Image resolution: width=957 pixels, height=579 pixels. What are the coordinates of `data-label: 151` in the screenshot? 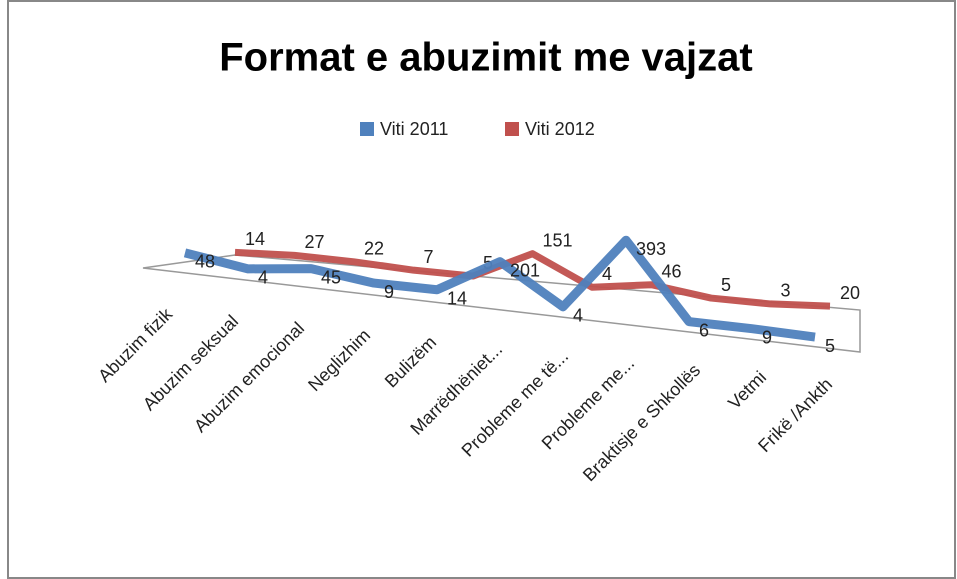 It's located at (558, 240).